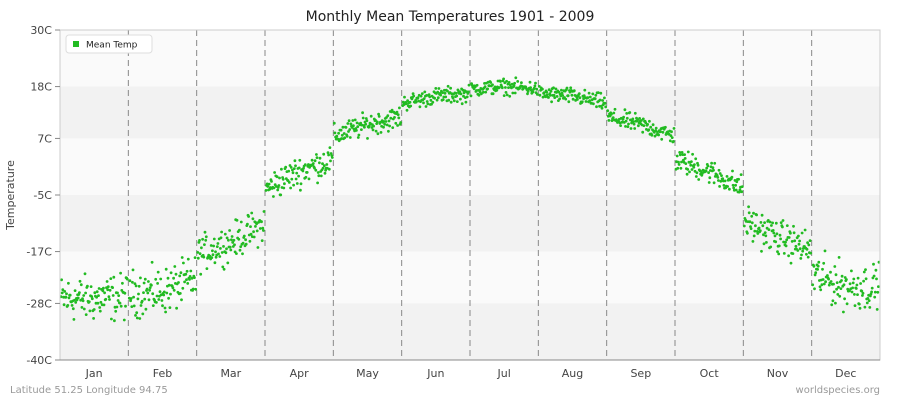 This screenshot has height=400, width=900. Describe the element at coordinates (89, 390) in the screenshot. I see `footer-location: Latitude 51.25 Longitude 94.75` at that location.